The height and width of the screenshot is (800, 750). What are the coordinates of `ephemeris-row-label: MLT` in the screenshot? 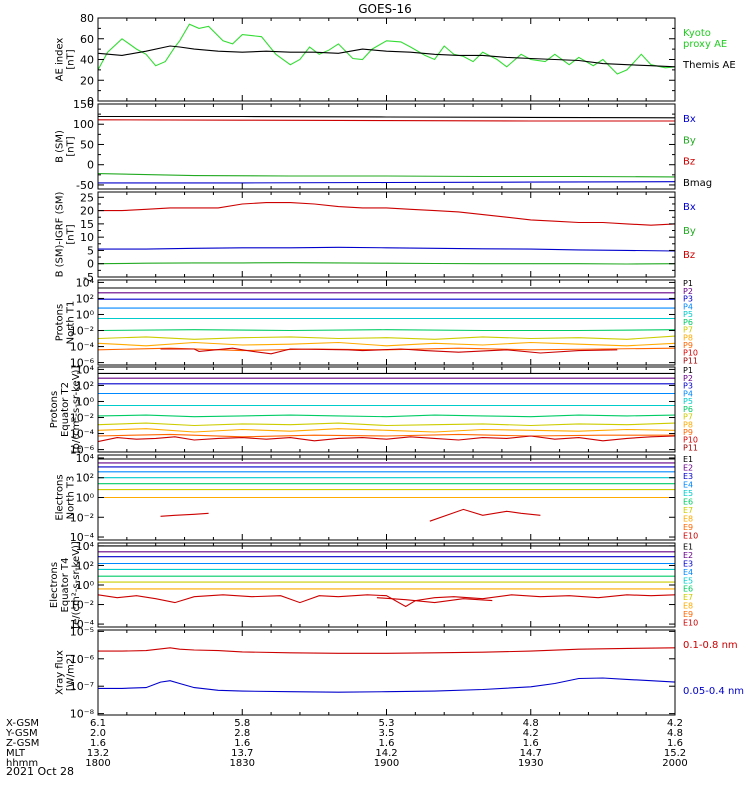 It's located at (16, 753).